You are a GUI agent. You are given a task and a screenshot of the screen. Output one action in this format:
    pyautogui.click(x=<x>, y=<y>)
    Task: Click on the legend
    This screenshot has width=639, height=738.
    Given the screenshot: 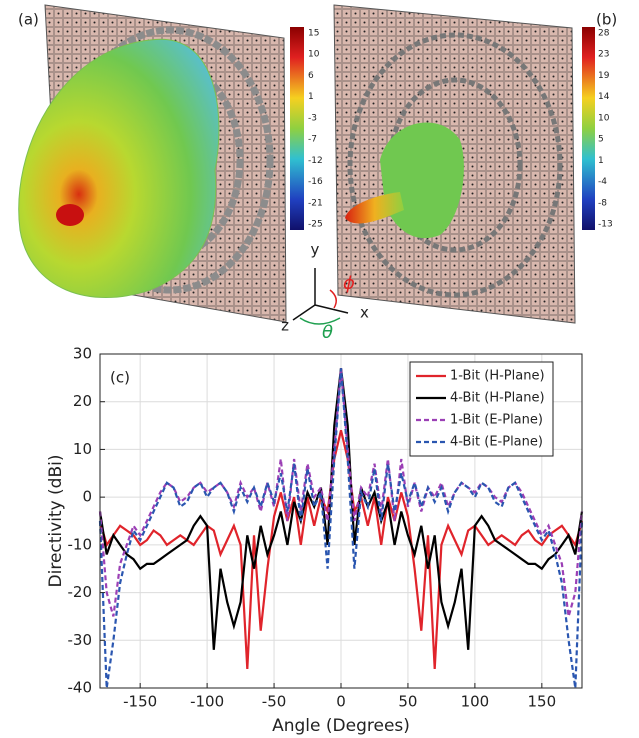 What is the action you would take?
    pyautogui.click(x=481, y=409)
    